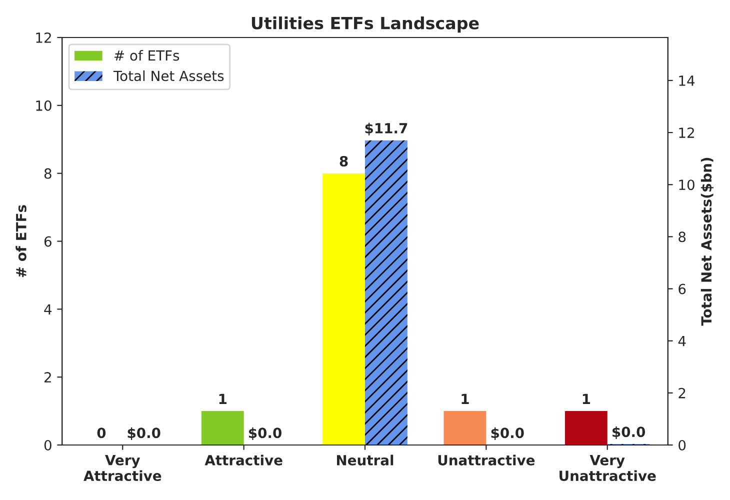  I want to click on y-tick-label: 2, so click(47, 377).